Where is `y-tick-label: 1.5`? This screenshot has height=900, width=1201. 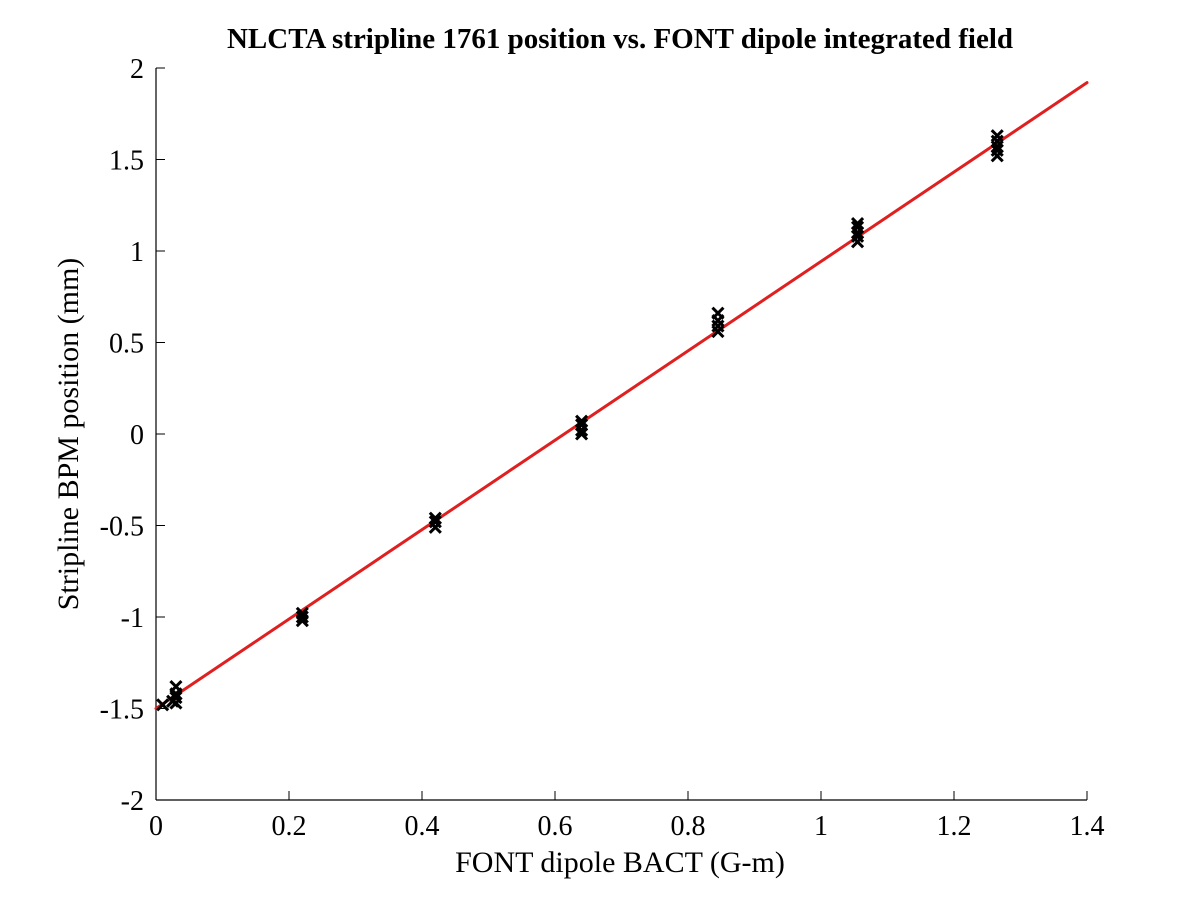
y-tick-label: 1.5 is located at coordinates (126, 161).